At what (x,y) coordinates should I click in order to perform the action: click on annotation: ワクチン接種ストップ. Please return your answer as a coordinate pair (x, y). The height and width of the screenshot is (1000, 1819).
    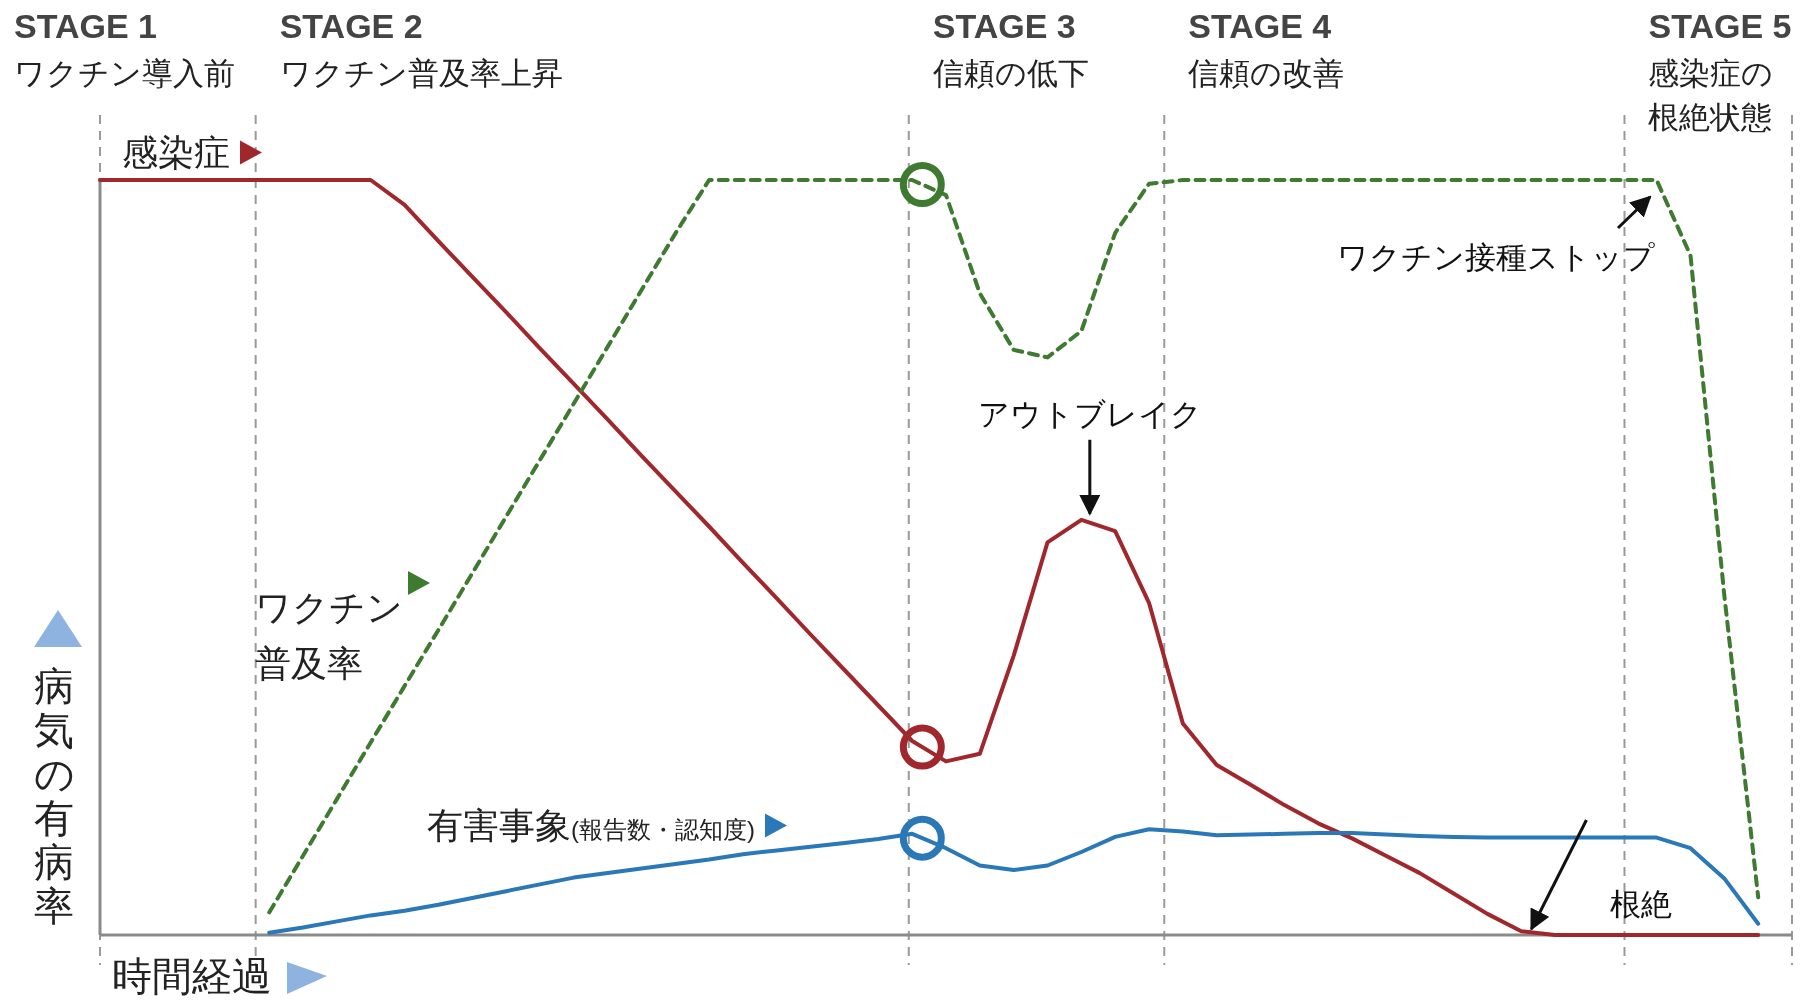
    Looking at the image, I should click on (1496, 257).